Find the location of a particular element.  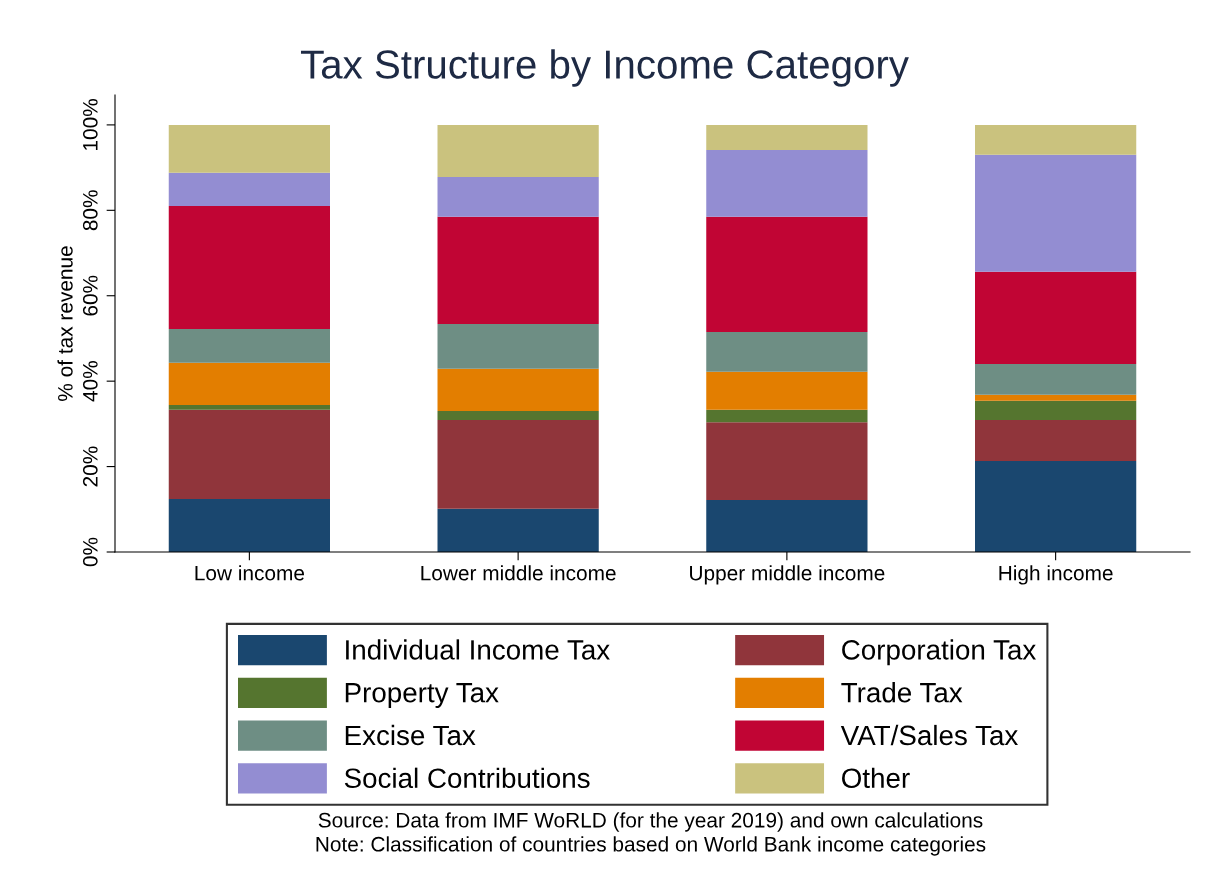

text: Note: Classification of countries based on World Bank income categories is located at coordinates (651, 846).